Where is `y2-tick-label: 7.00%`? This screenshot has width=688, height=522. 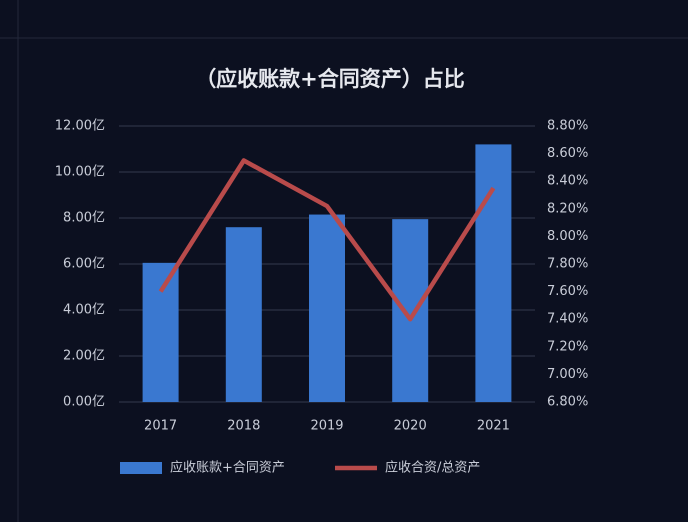
y2-tick-label: 7.00% is located at coordinates (567, 374).